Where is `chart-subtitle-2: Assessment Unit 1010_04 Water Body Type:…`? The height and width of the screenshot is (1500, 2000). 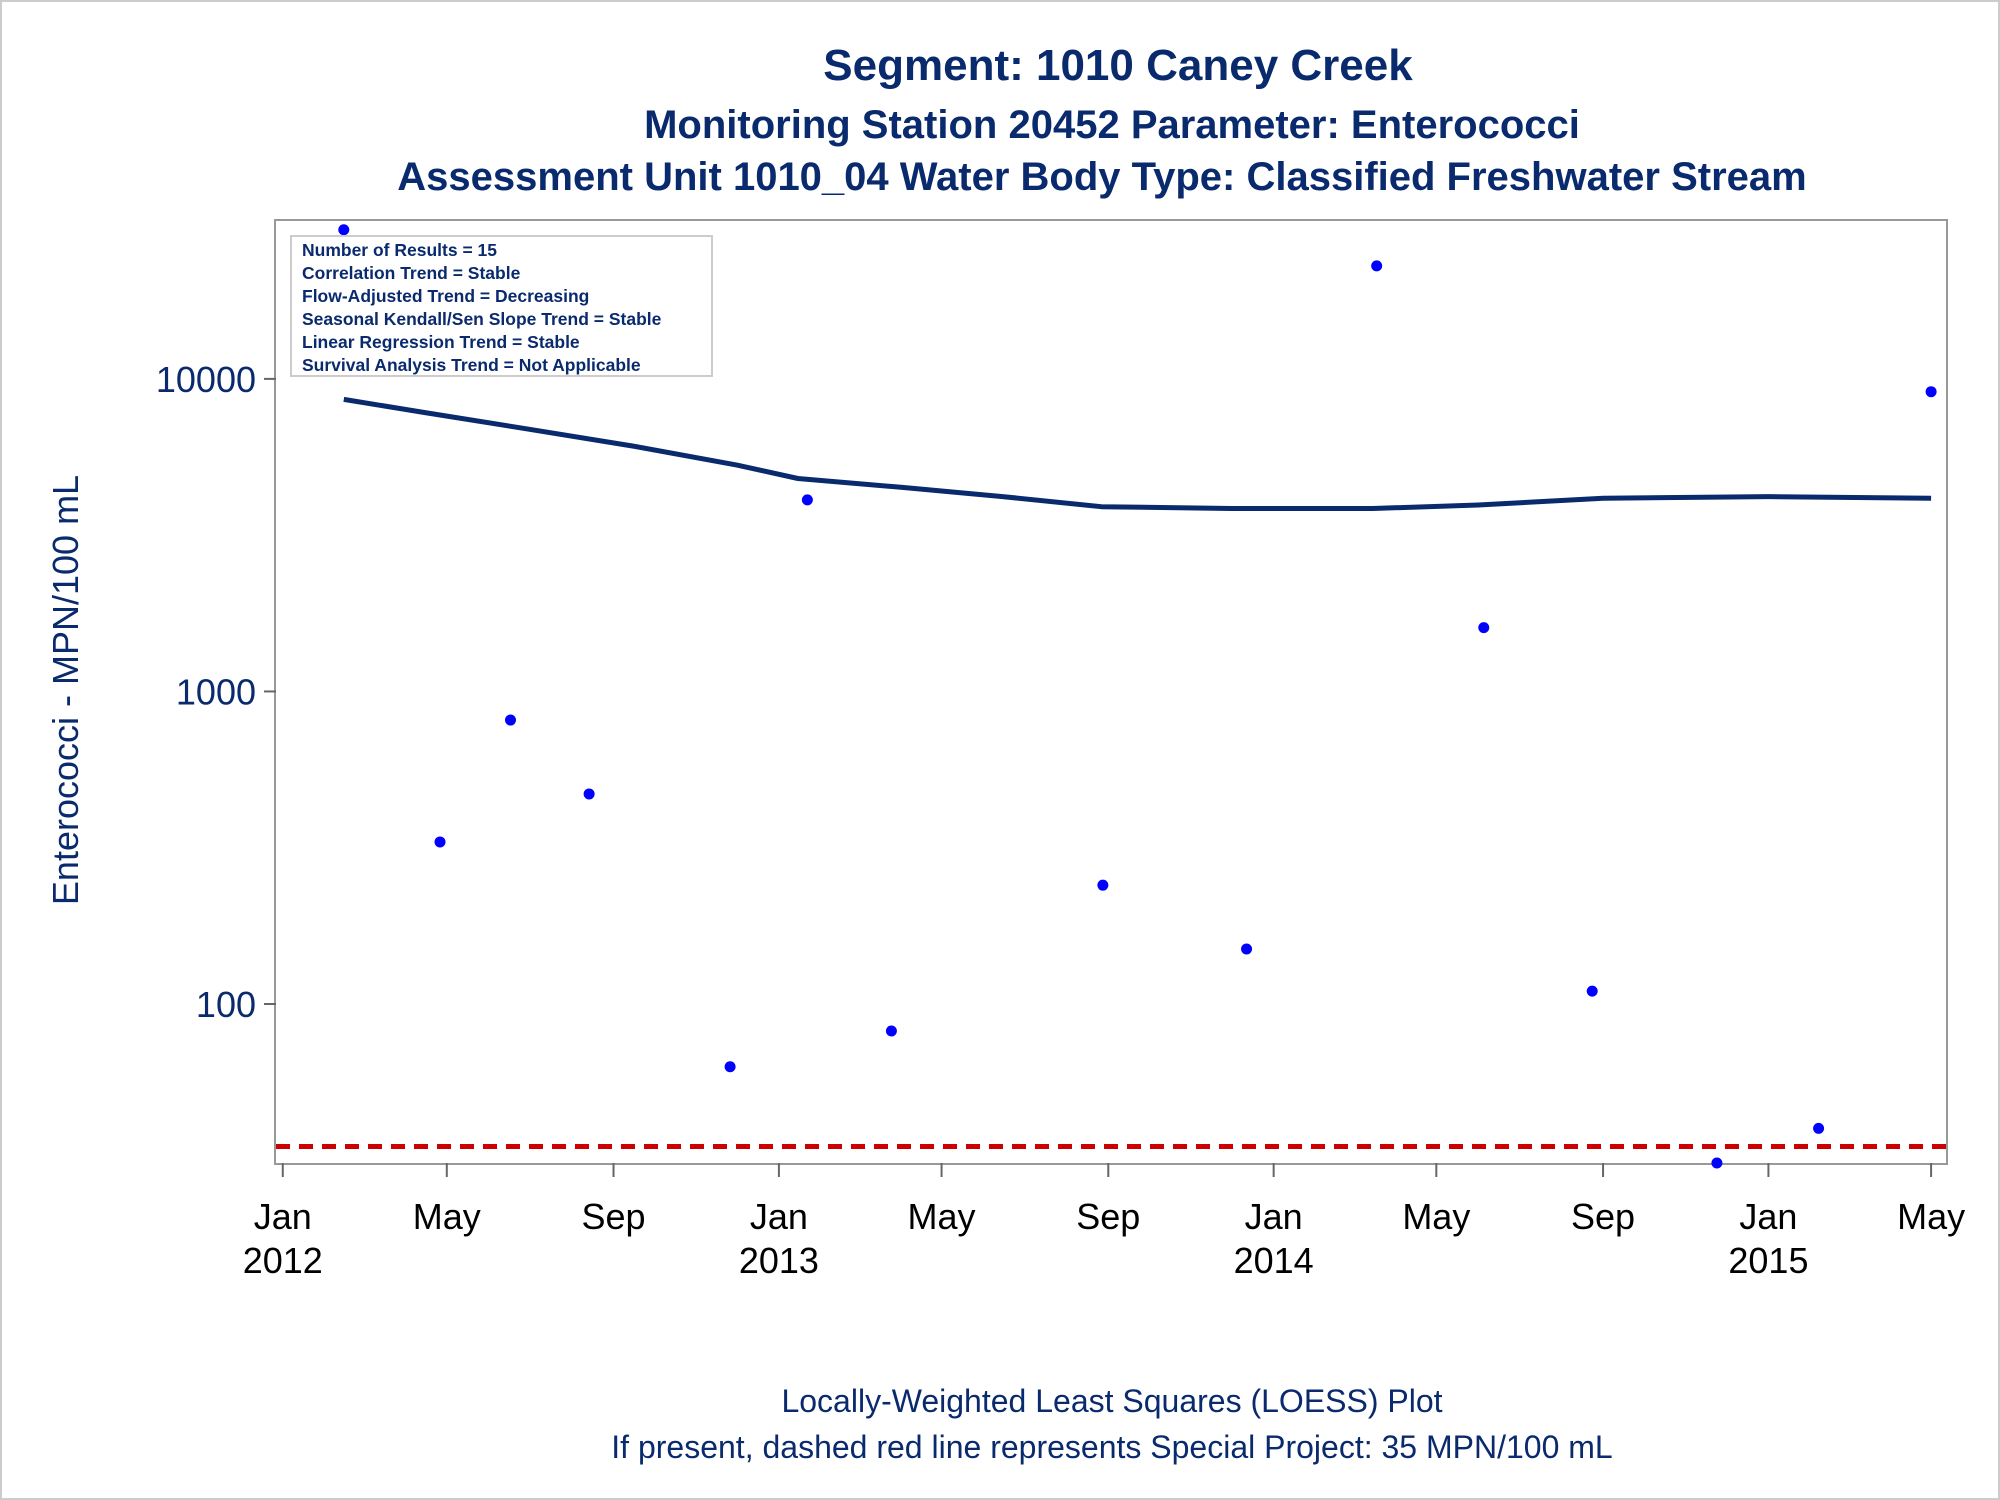 chart-subtitle-2: Assessment Unit 1010_04 Water Body Type:… is located at coordinates (1101, 177).